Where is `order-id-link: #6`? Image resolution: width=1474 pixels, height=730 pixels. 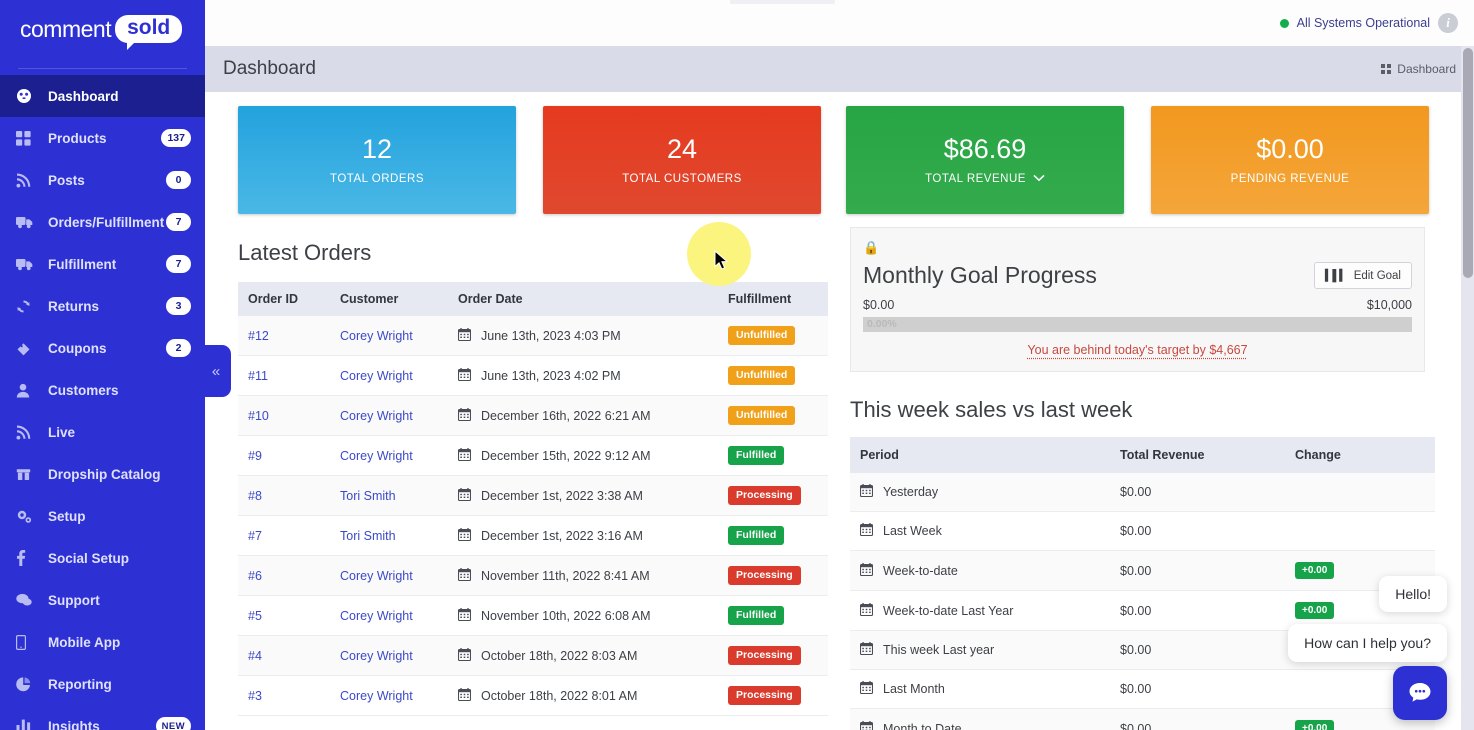
order-id-link: #6 is located at coordinates (255, 575).